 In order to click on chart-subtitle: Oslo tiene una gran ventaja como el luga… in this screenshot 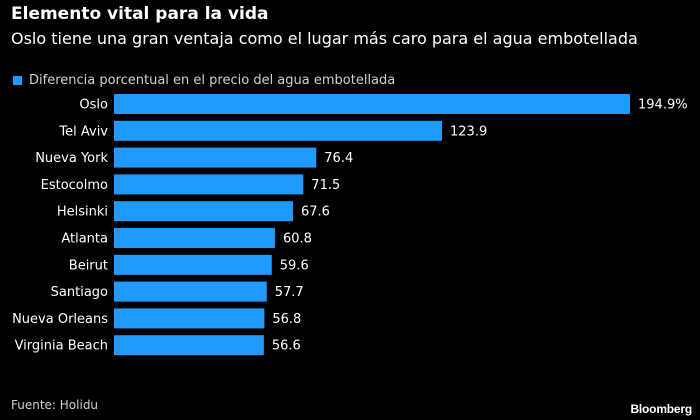, I will do `click(324, 38)`.